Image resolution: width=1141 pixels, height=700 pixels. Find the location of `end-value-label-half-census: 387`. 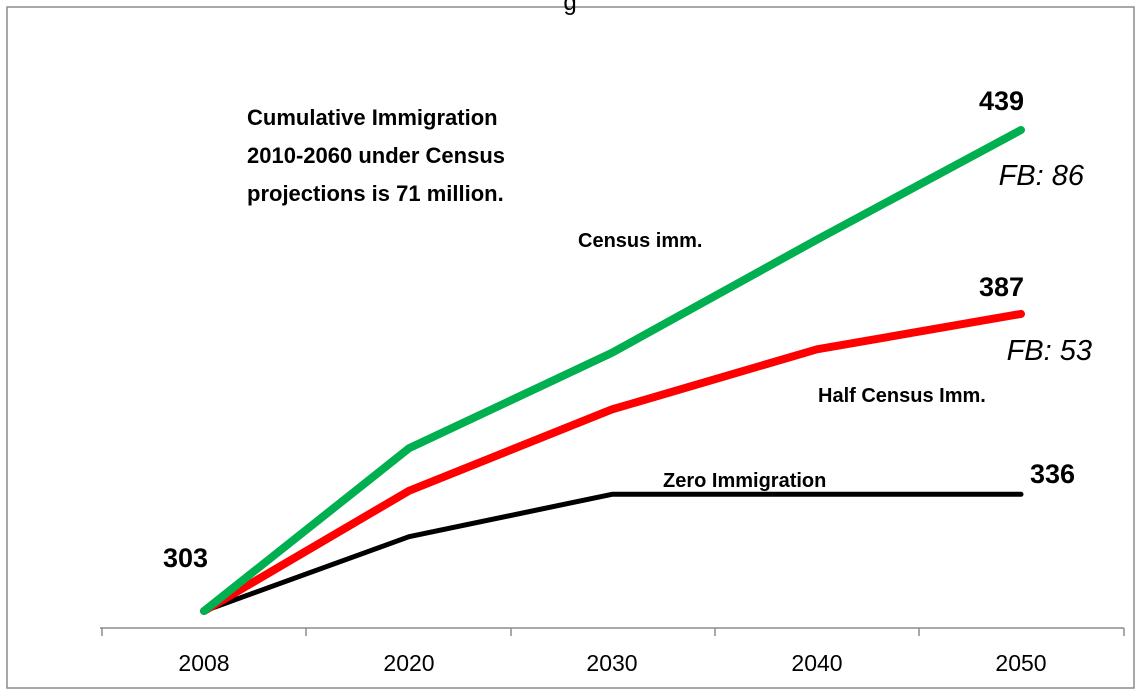

end-value-label-half-census: 387 is located at coordinates (1001, 287).